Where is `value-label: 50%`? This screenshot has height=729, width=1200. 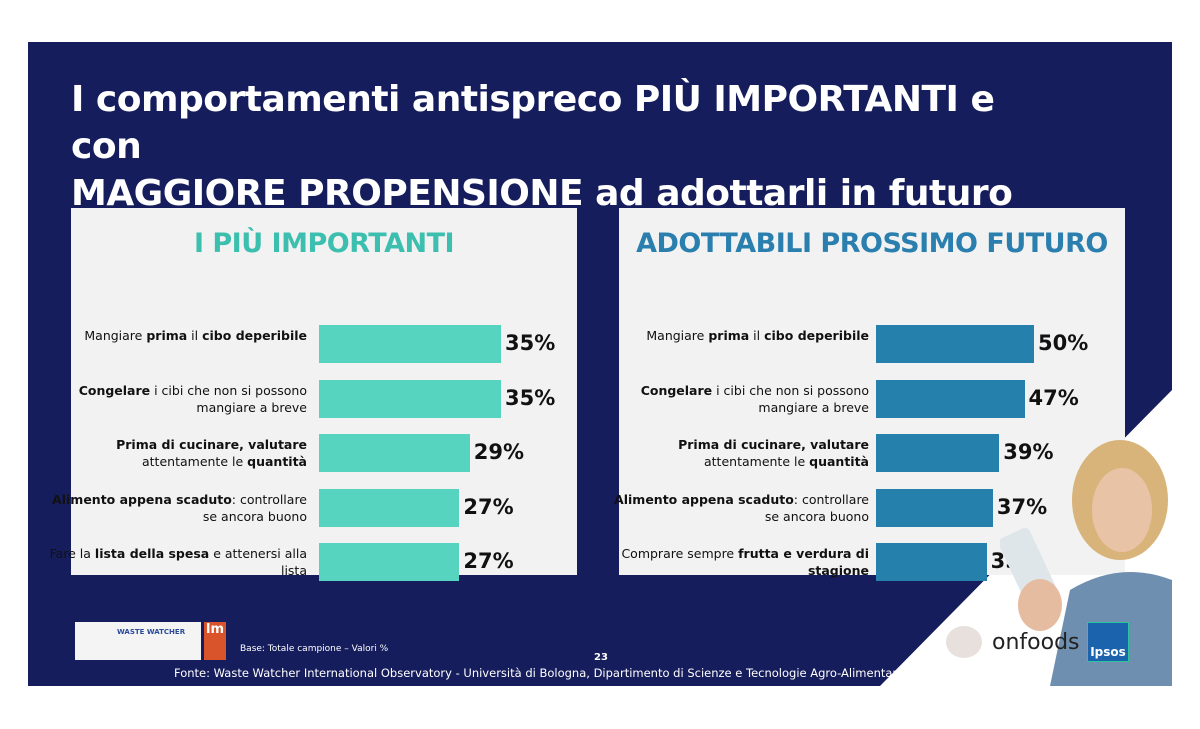 value-label: 50% is located at coordinates (1063, 343).